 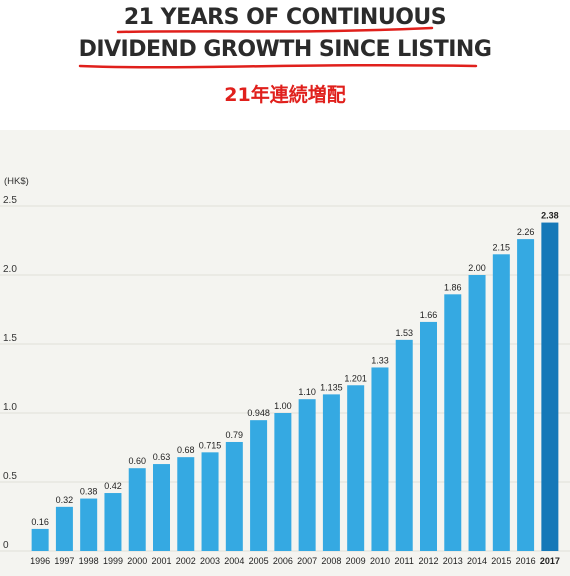 What do you see at coordinates (16, 181) in the screenshot?
I see `y-axis-label: (HK$)` at bounding box center [16, 181].